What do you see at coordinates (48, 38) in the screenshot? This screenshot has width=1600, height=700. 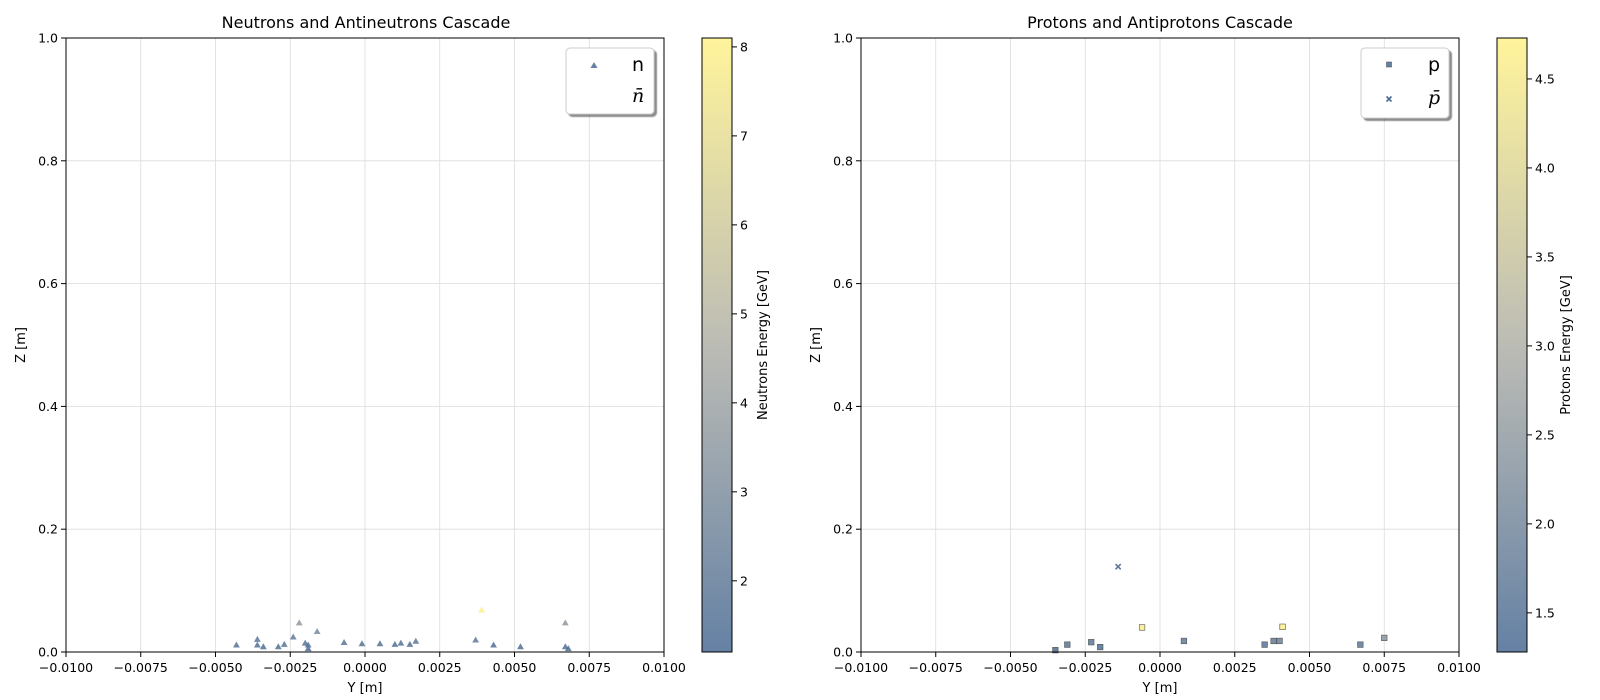 I see `neutron-y-tick-label: 1.0` at bounding box center [48, 38].